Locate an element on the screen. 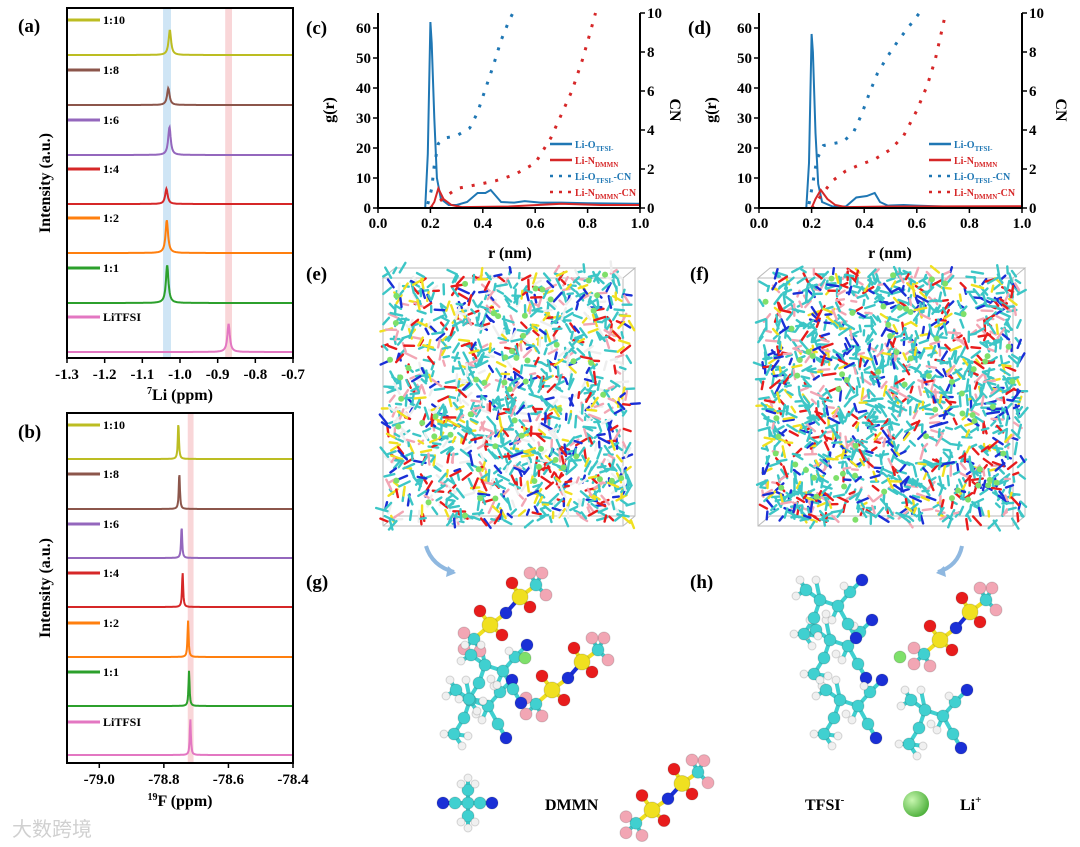 This screenshot has width=1080, height=847. legend-label-main: Li-O is located at coordinates (964, 177).